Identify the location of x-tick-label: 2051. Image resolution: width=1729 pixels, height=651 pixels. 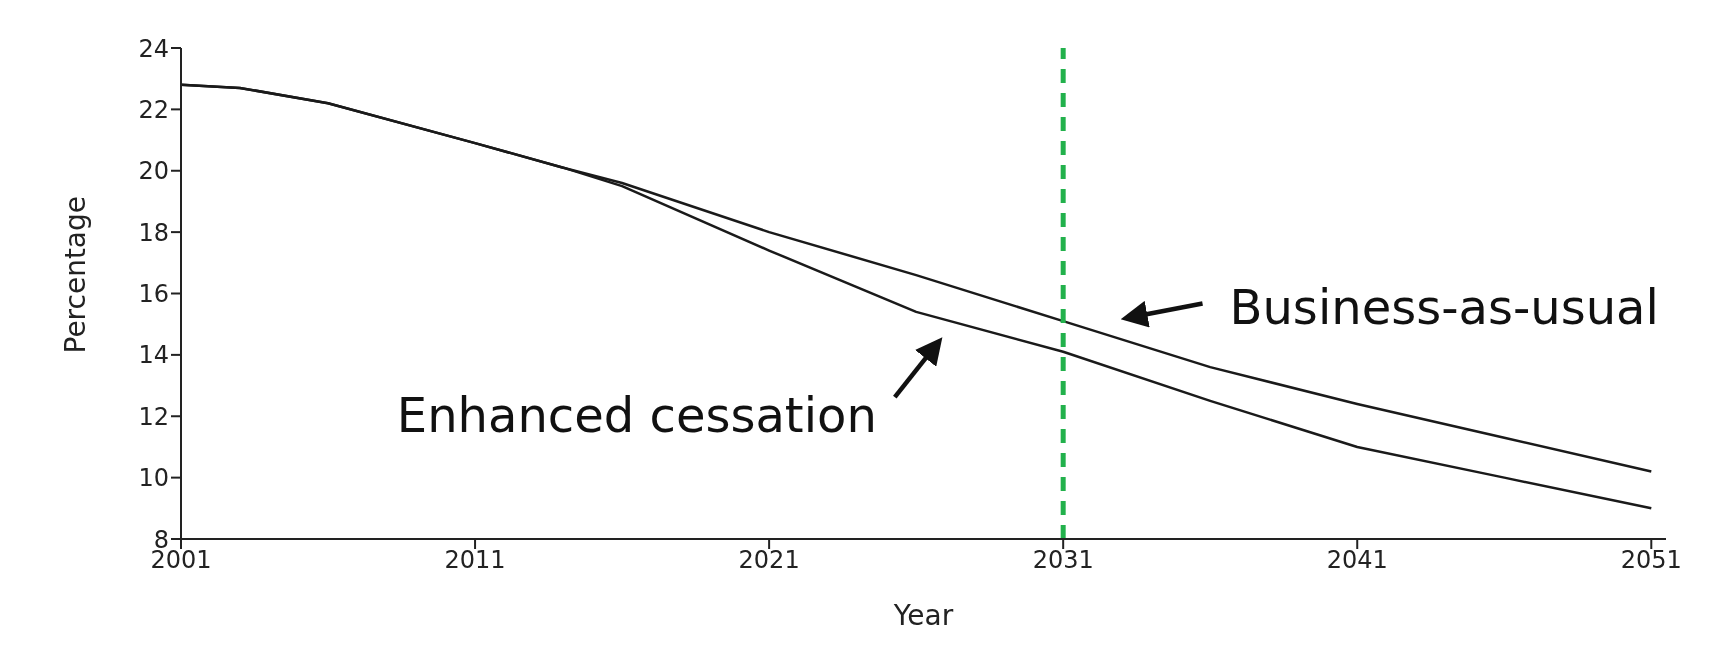
(1651, 560).